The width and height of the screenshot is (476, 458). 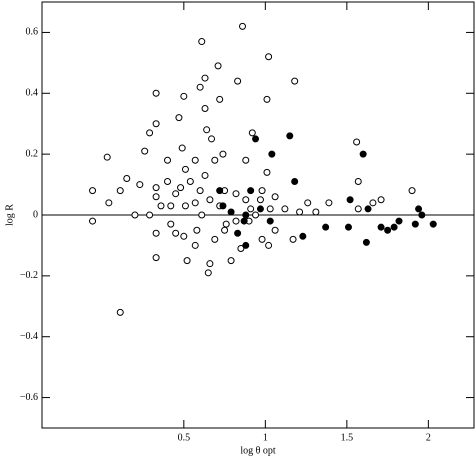 I want to click on x-axis-label: log θ opt, so click(x=258, y=450).